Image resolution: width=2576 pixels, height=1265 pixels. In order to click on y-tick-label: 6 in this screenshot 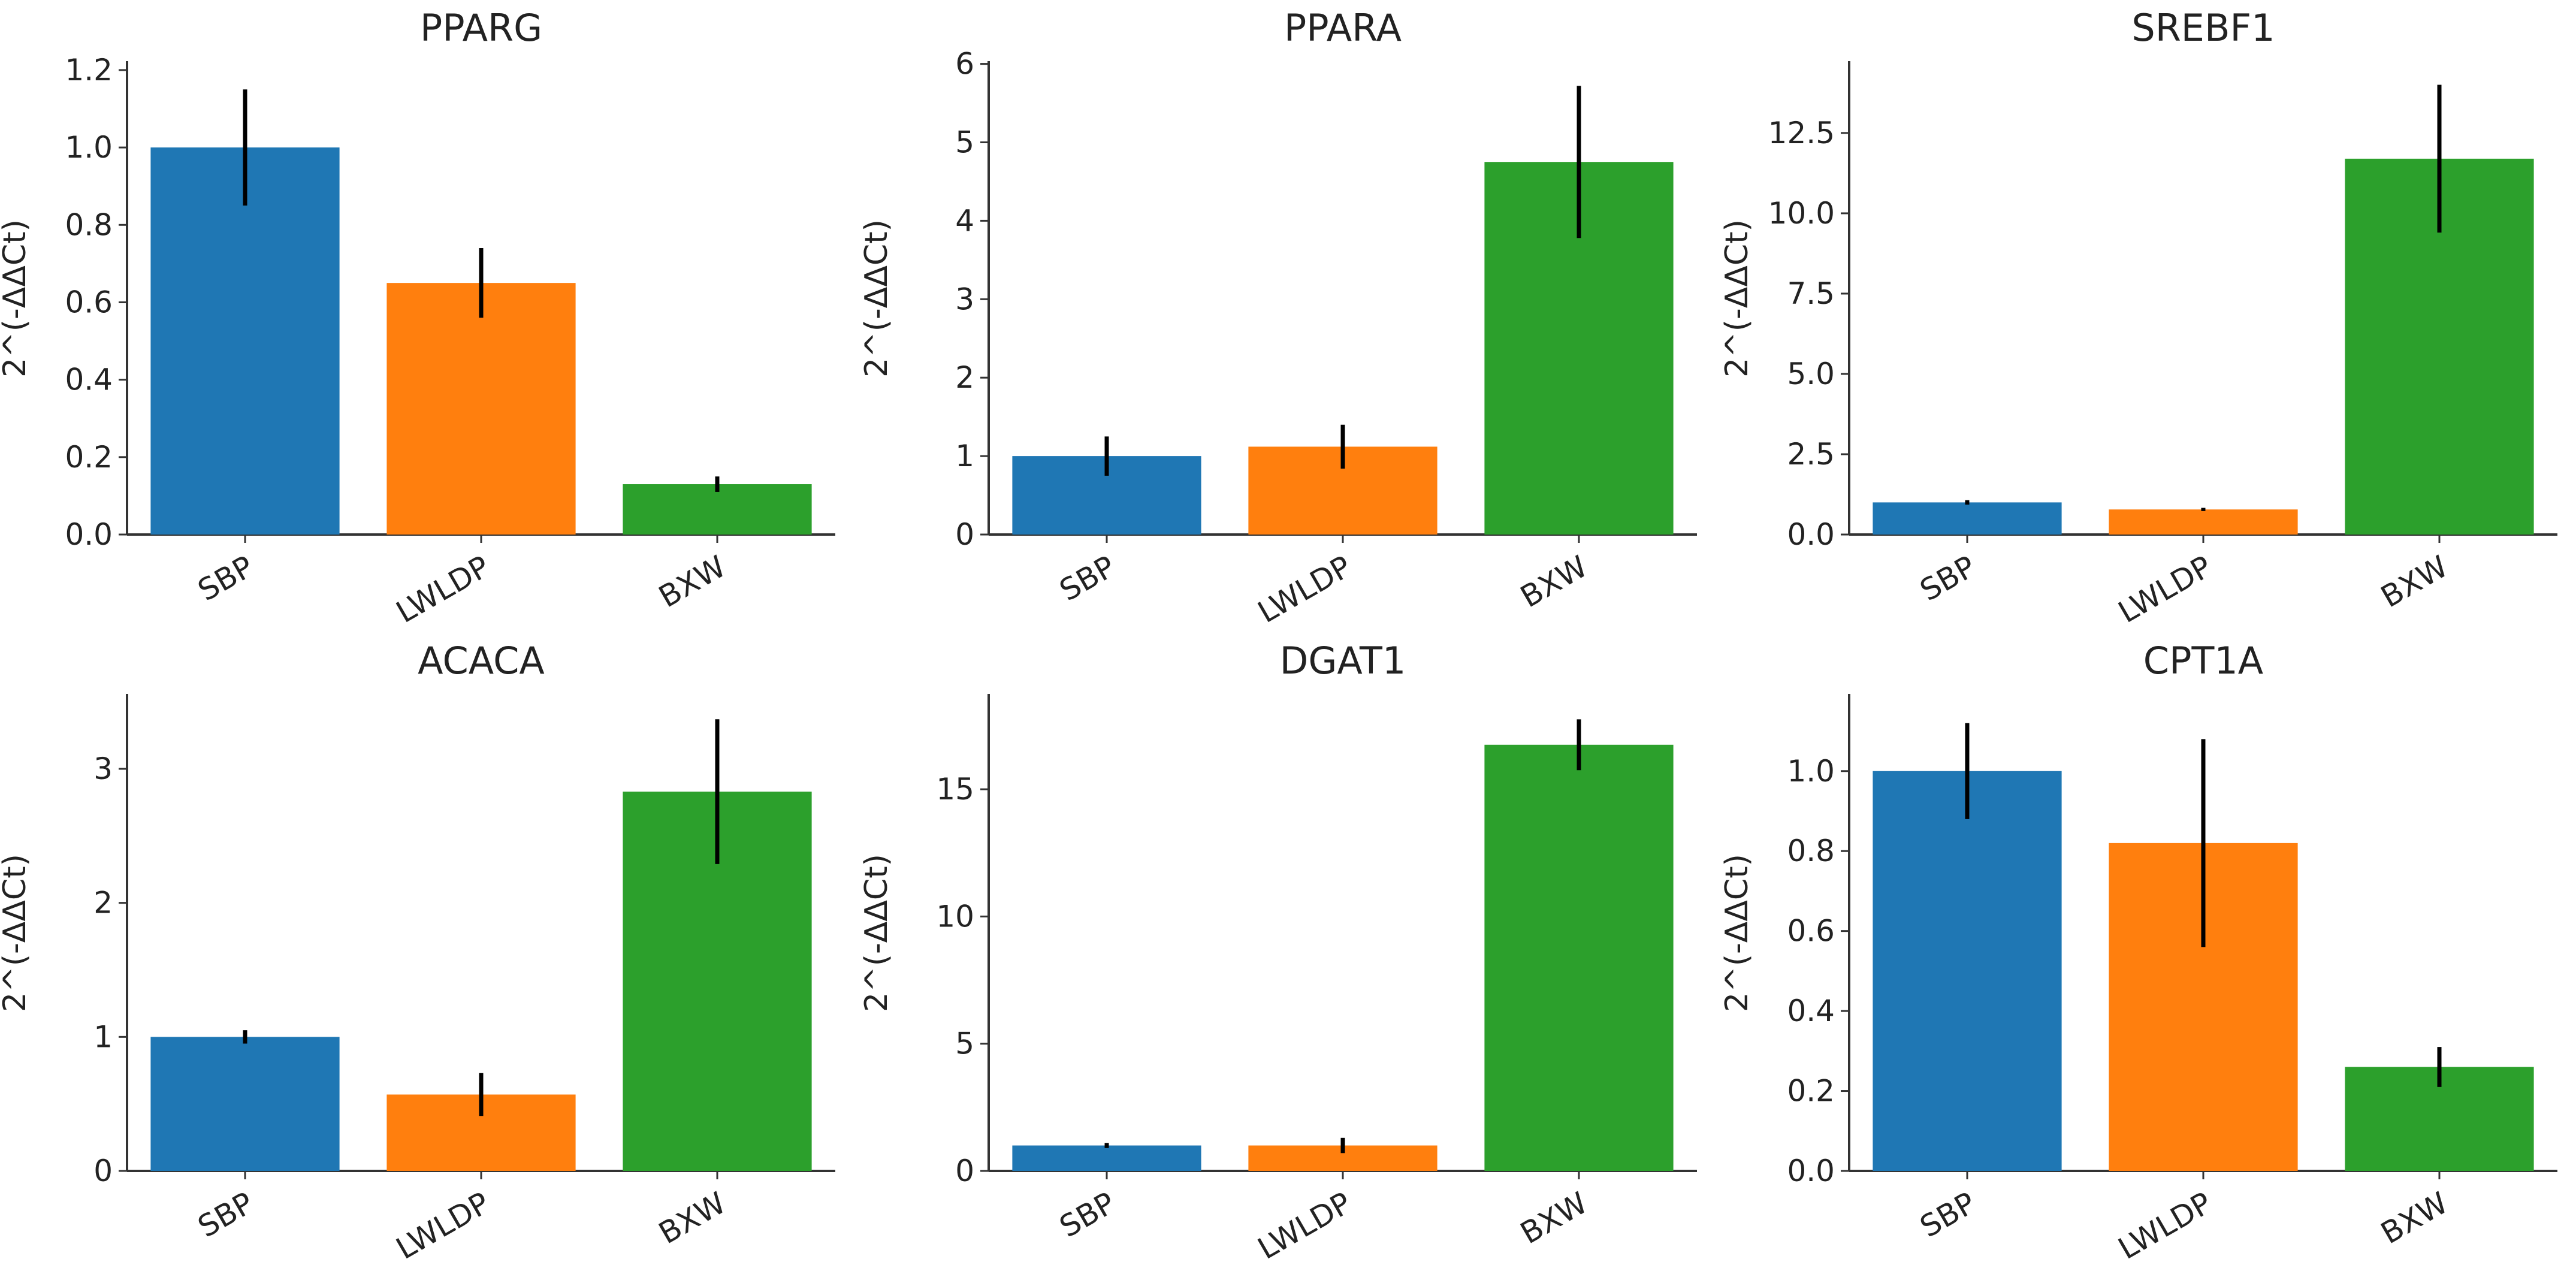, I will do `click(965, 64)`.